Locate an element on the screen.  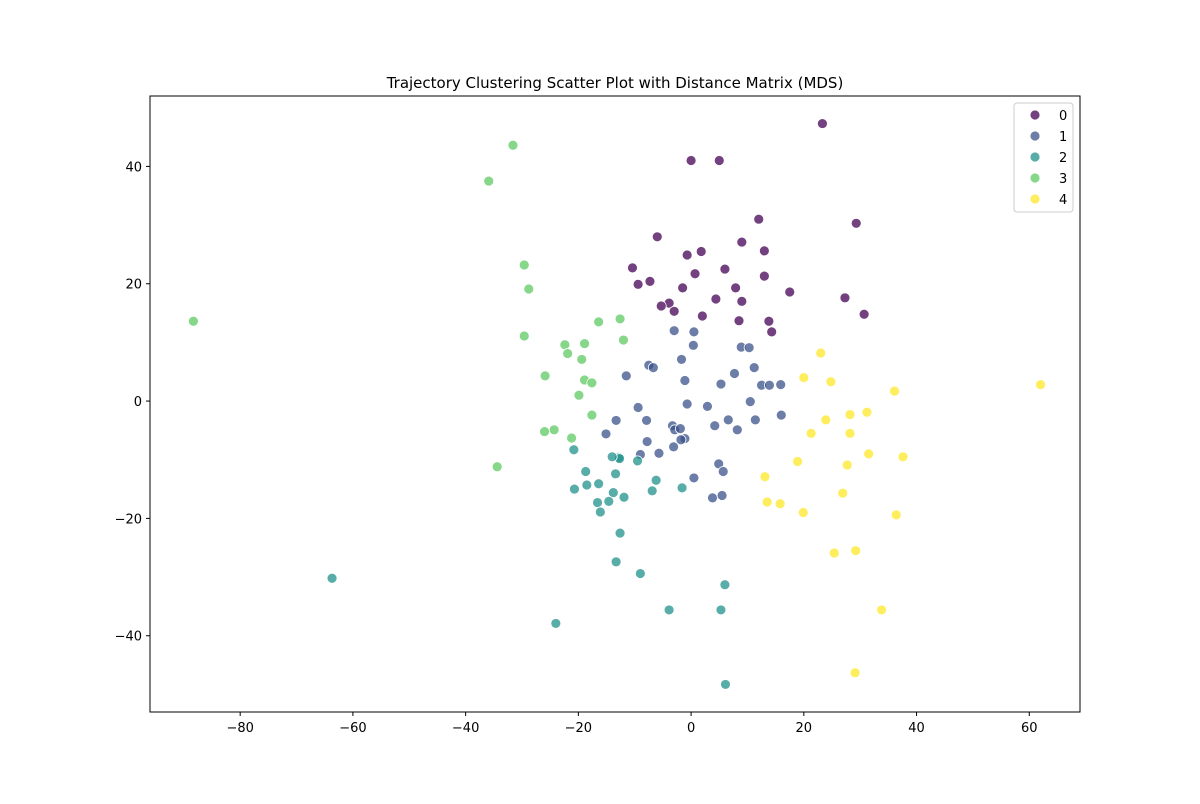
x-axis-ticks: −80 −60 −40 −20 0 20 40 60 is located at coordinates (632, 724).